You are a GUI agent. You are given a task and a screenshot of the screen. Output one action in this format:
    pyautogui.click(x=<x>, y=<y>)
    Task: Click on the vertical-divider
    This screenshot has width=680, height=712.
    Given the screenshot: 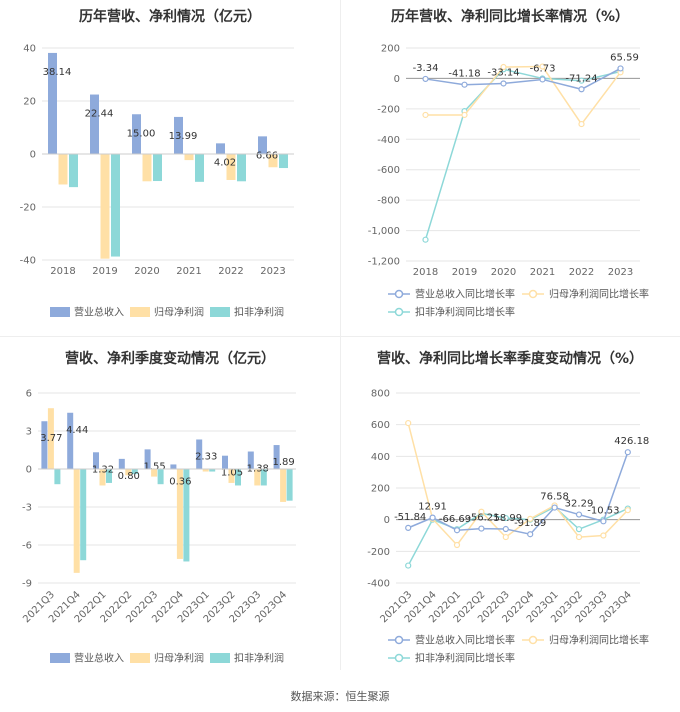 What is the action you would take?
    pyautogui.click(x=340, y=335)
    